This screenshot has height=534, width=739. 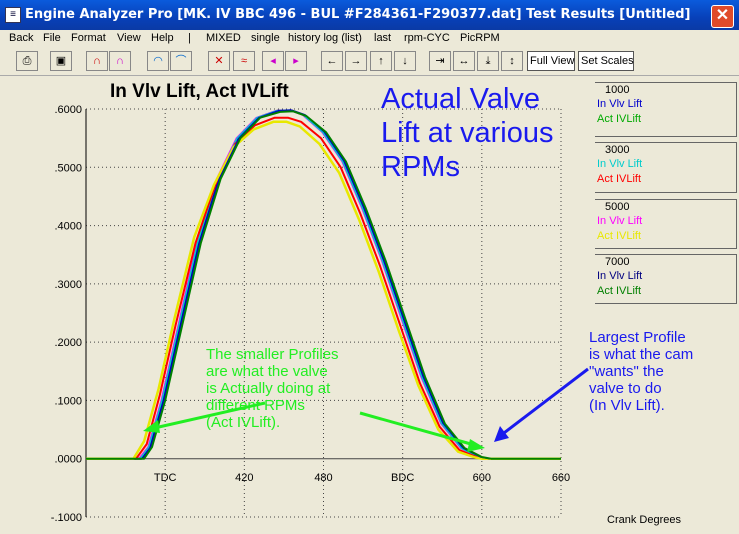 I want to click on menu-last: last, so click(x=383, y=38).